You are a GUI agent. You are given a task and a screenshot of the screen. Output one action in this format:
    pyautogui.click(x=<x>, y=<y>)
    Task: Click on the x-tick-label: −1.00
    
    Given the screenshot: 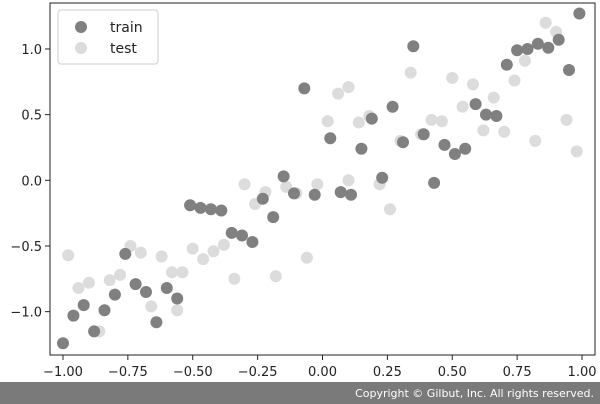 What is the action you would take?
    pyautogui.click(x=63, y=372)
    